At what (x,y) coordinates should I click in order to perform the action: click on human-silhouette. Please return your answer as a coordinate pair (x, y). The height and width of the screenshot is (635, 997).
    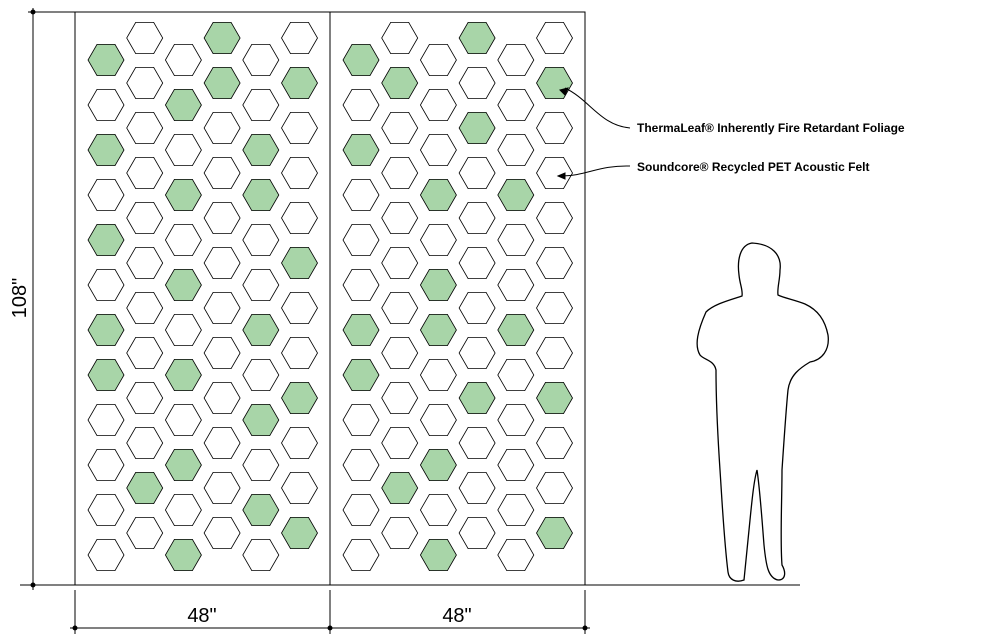
    Looking at the image, I should click on (762, 412).